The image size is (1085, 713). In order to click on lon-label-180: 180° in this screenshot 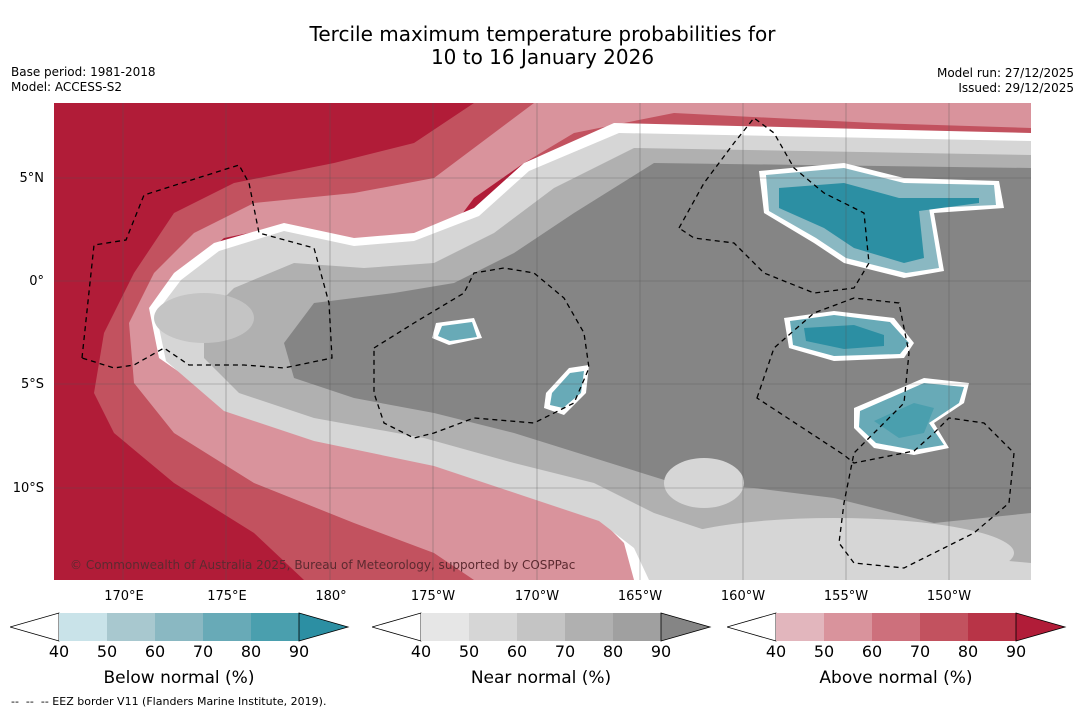, I will do `click(331, 596)`.